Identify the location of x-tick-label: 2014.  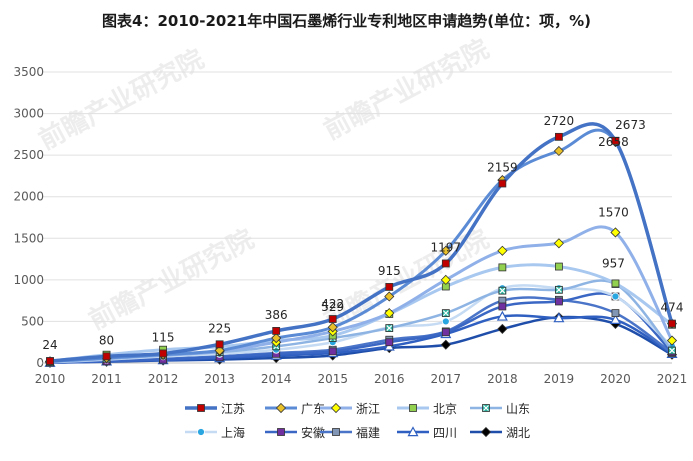
(276, 379).